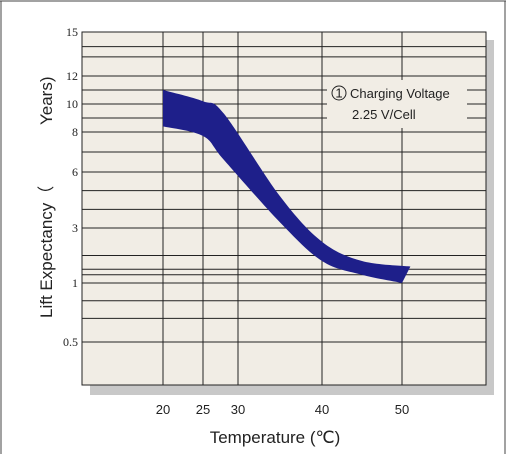 The height and width of the screenshot is (454, 506). I want to click on x-axis-title: Temperature (℃), so click(275, 437).